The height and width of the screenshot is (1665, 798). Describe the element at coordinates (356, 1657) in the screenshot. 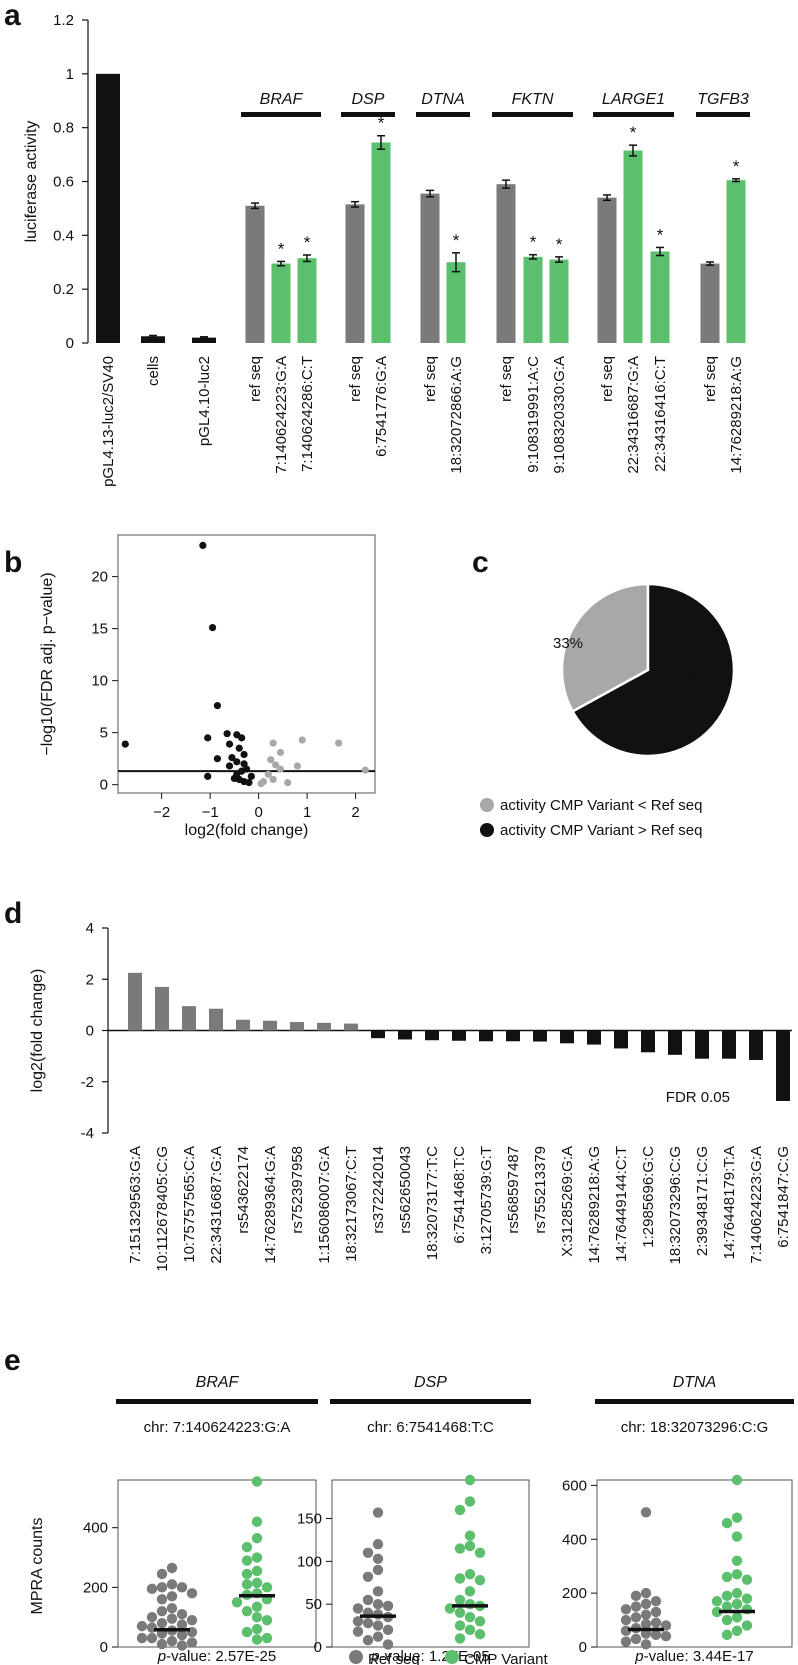

I see `legend-marker-ref` at that location.